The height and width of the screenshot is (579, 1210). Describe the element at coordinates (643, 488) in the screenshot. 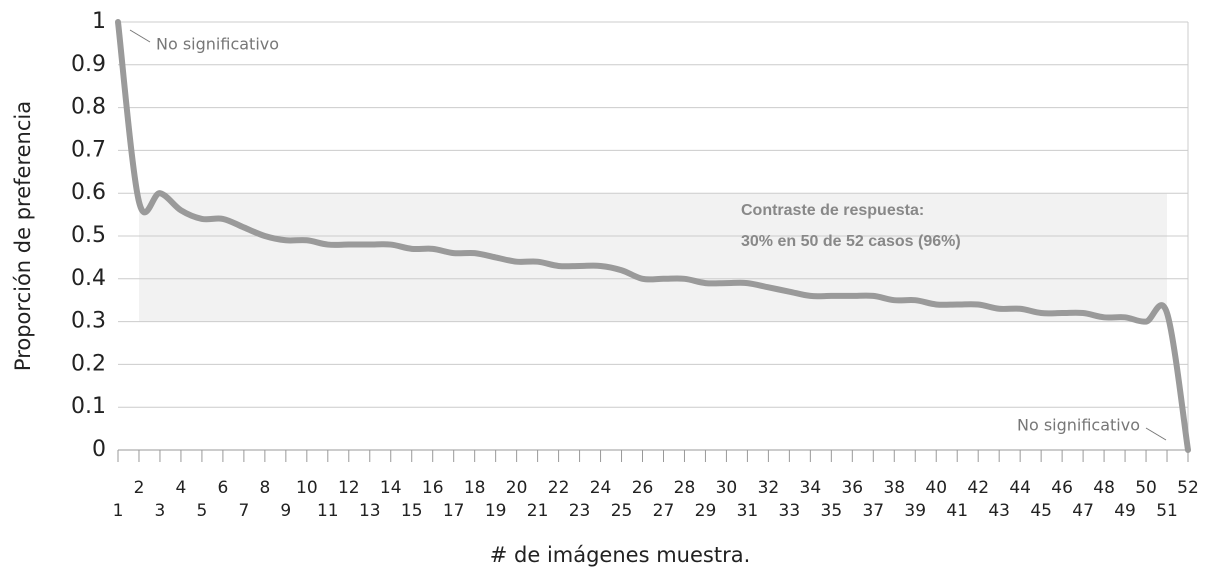

I see `x-tick-label: 26` at that location.